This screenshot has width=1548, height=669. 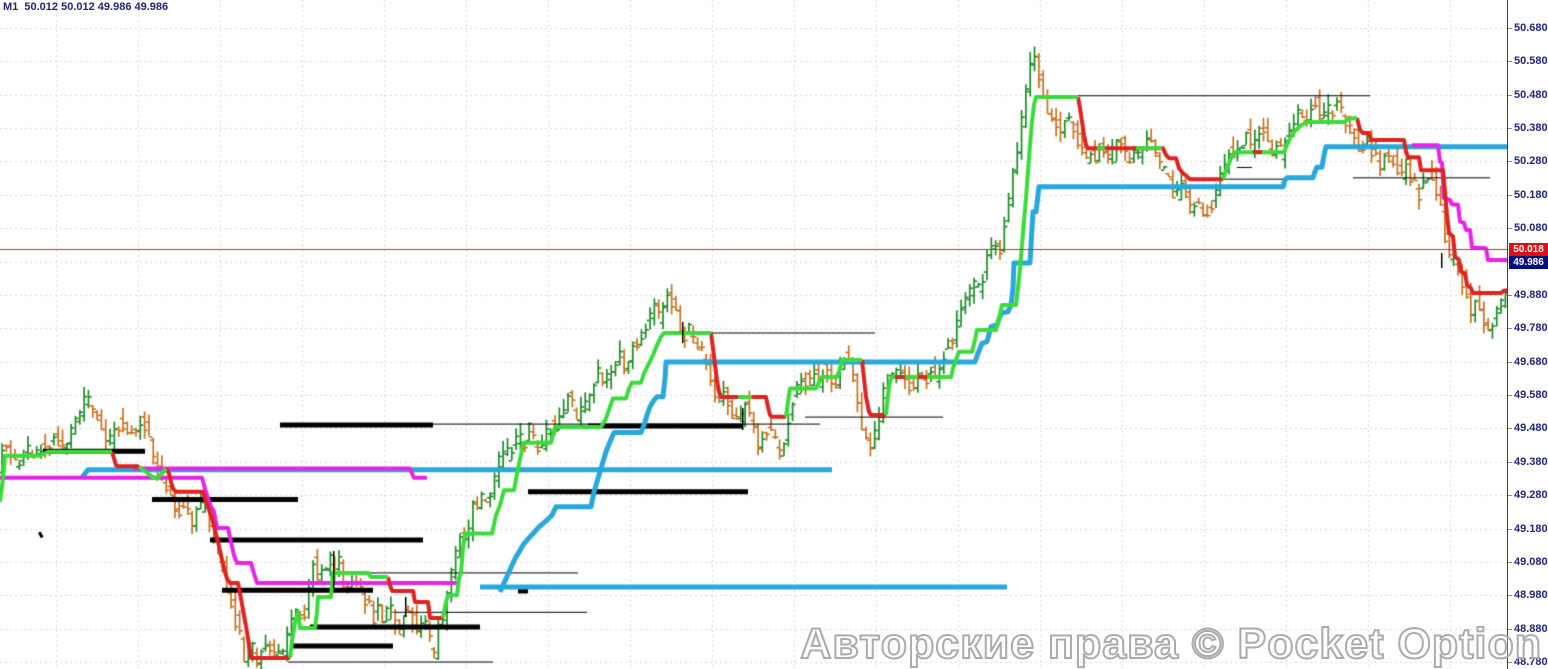 What do you see at coordinates (1531, 461) in the screenshot?
I see `axis-label: 49.380` at bounding box center [1531, 461].